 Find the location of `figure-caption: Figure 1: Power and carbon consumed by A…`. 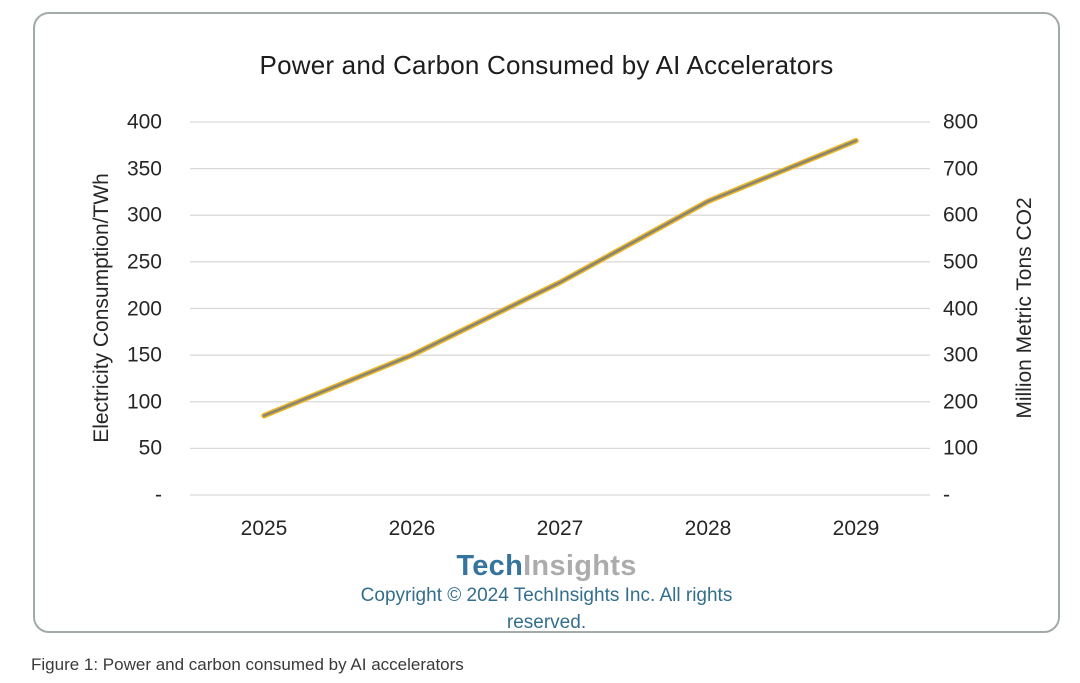

figure-caption: Figure 1: Power and carbon consumed by A… is located at coordinates (247, 664).